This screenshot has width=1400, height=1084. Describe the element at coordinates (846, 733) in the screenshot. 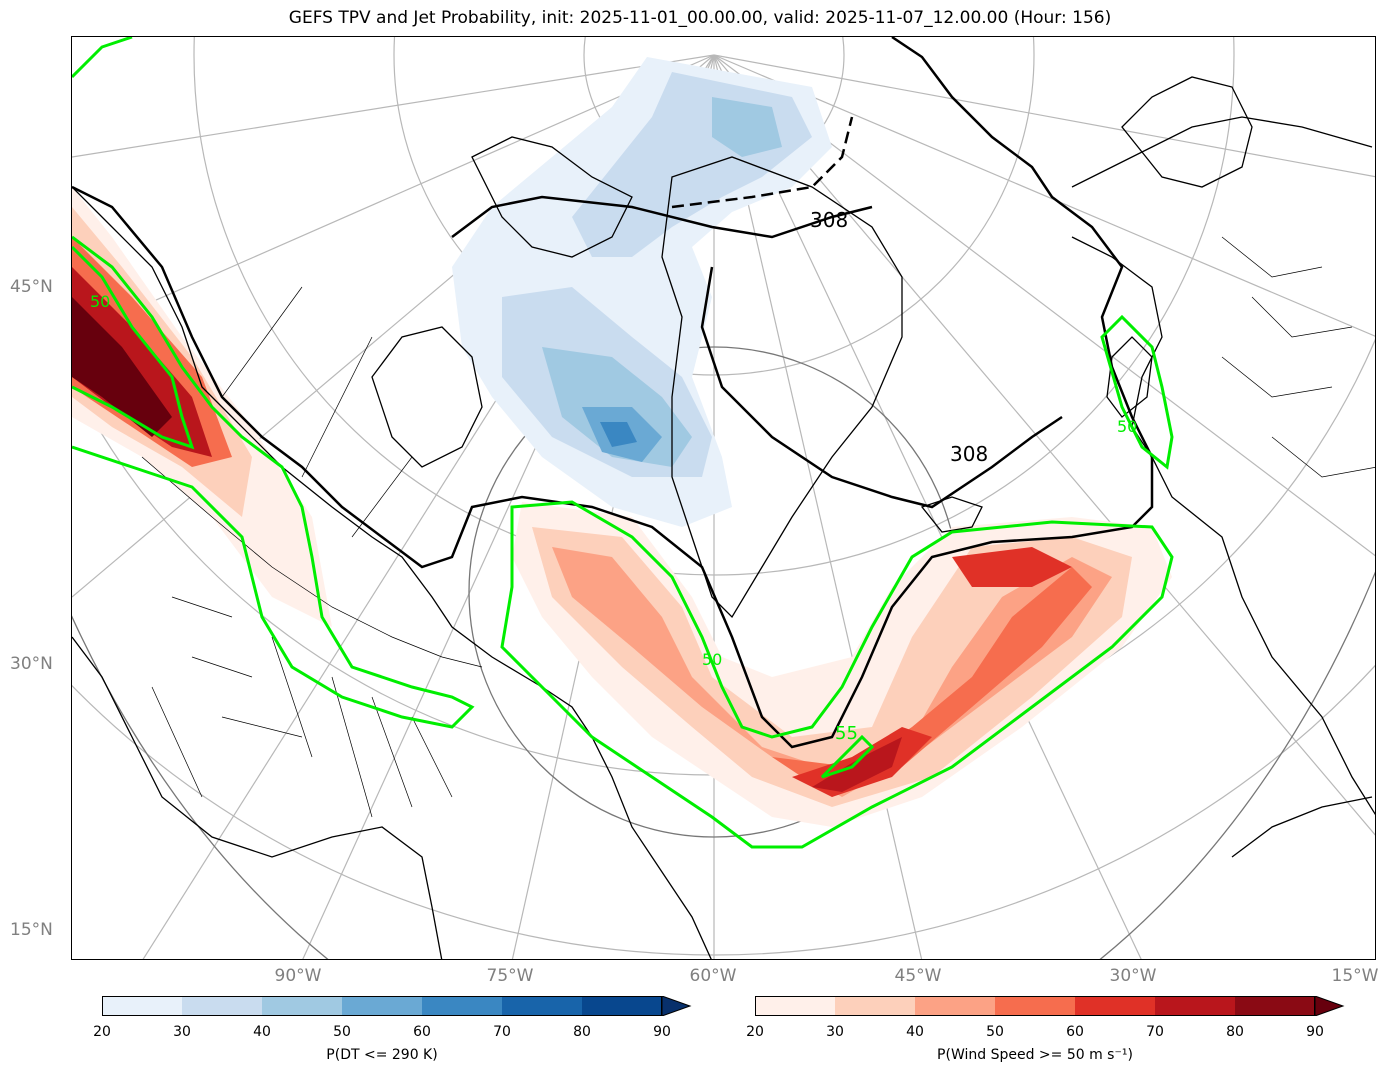

I see `jet-label: 55` at that location.